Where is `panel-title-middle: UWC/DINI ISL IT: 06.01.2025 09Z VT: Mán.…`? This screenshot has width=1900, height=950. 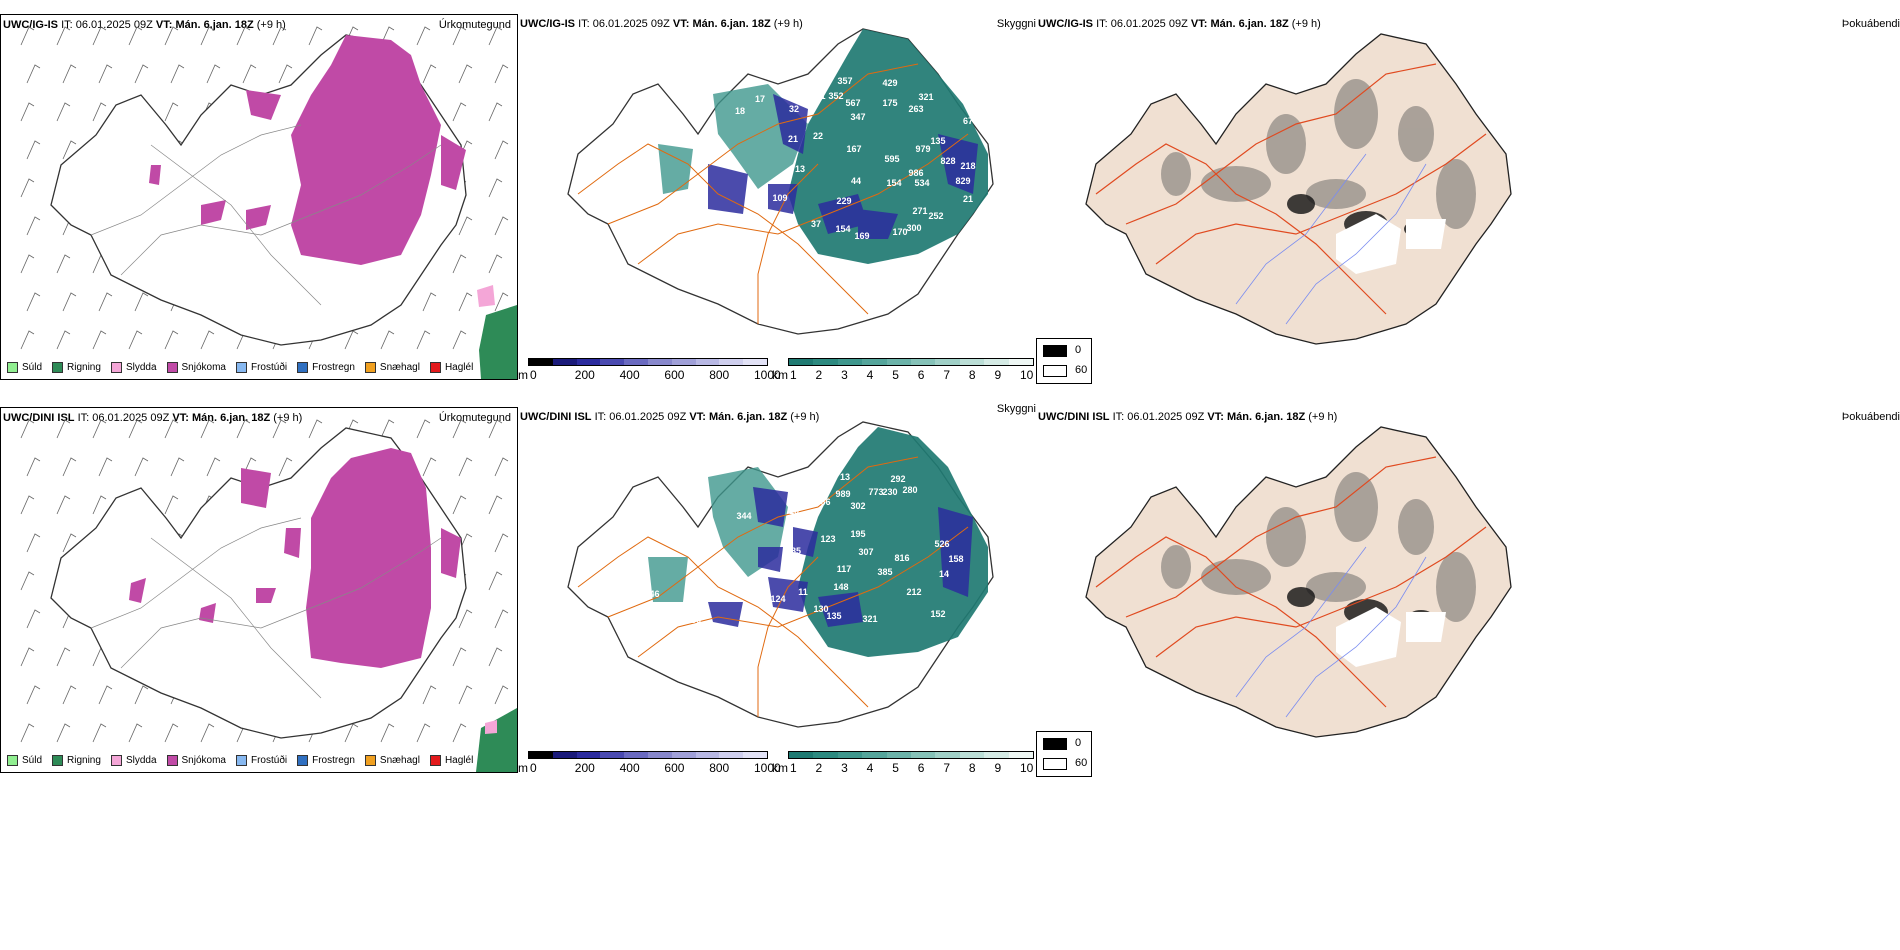
panel-title-middle: UWC/DINI ISL IT: 06.01.2025 09Z VT: Mán.… is located at coordinates (670, 417).